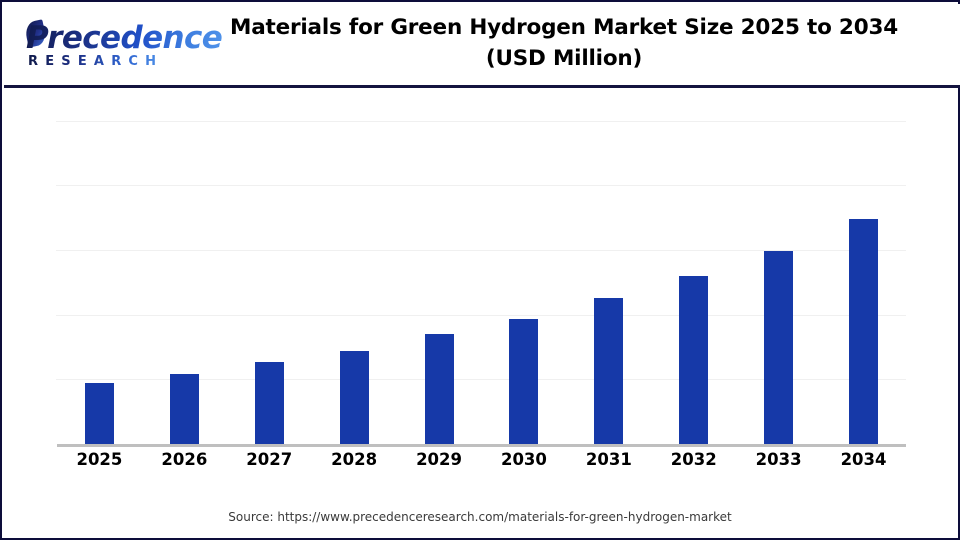 Image resolution: width=960 pixels, height=540 pixels. I want to click on bar-2025, so click(99, 413).